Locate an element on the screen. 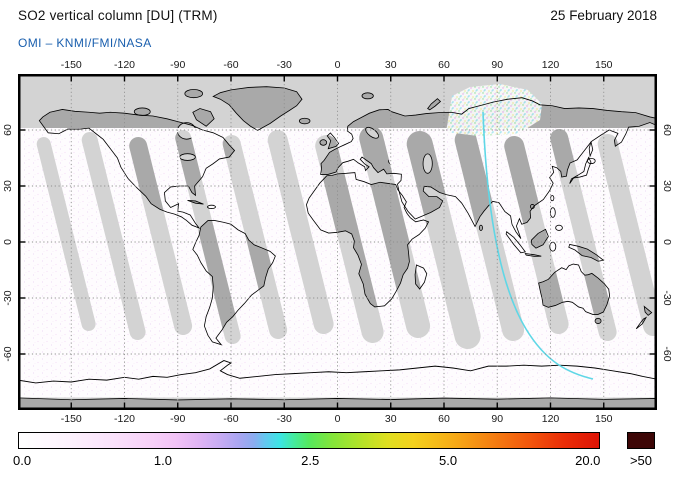 This screenshot has height=480, width=676. colorbar-overflow-box is located at coordinates (641, 440).